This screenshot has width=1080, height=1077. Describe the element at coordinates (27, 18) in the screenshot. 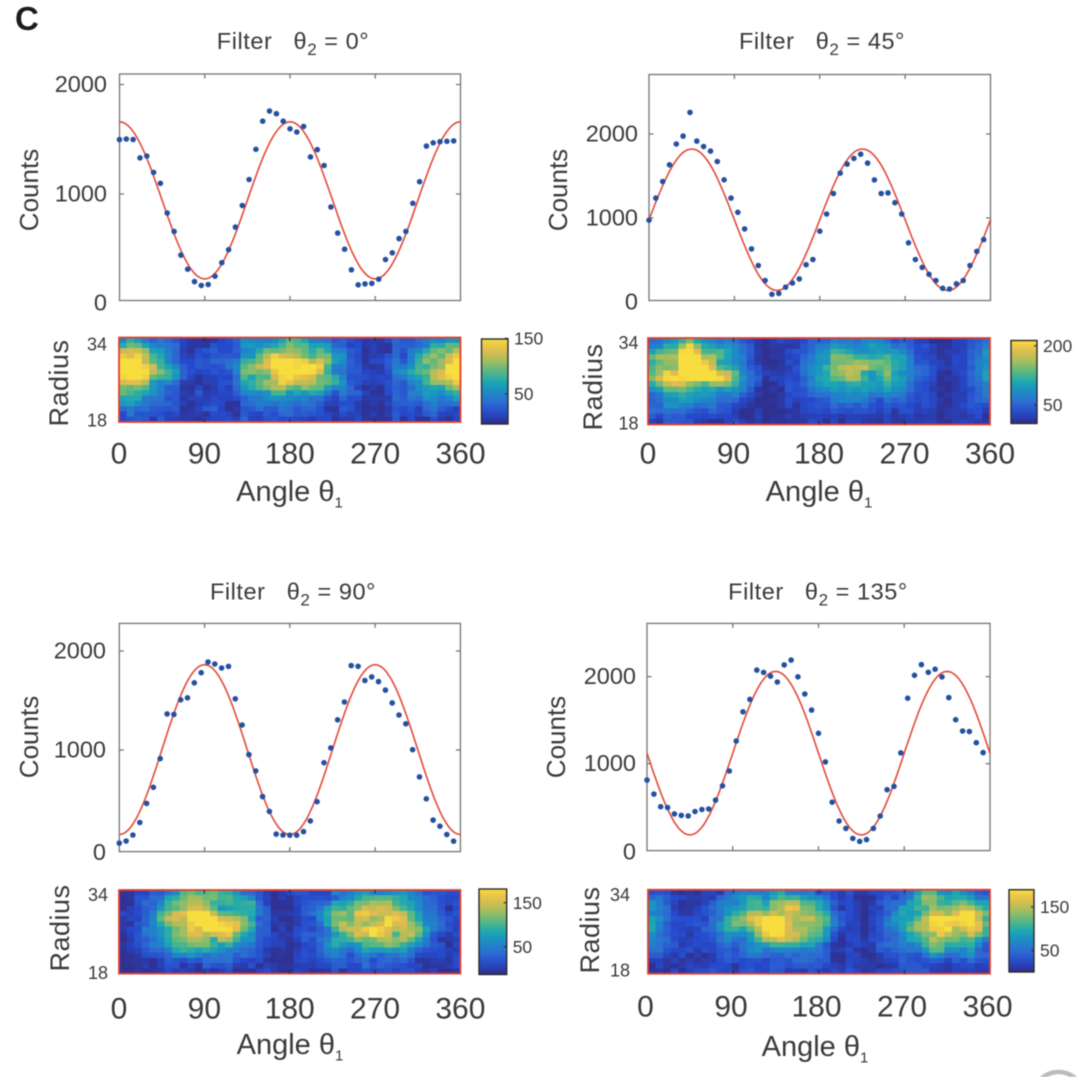

I see `svg-text: C` at that location.